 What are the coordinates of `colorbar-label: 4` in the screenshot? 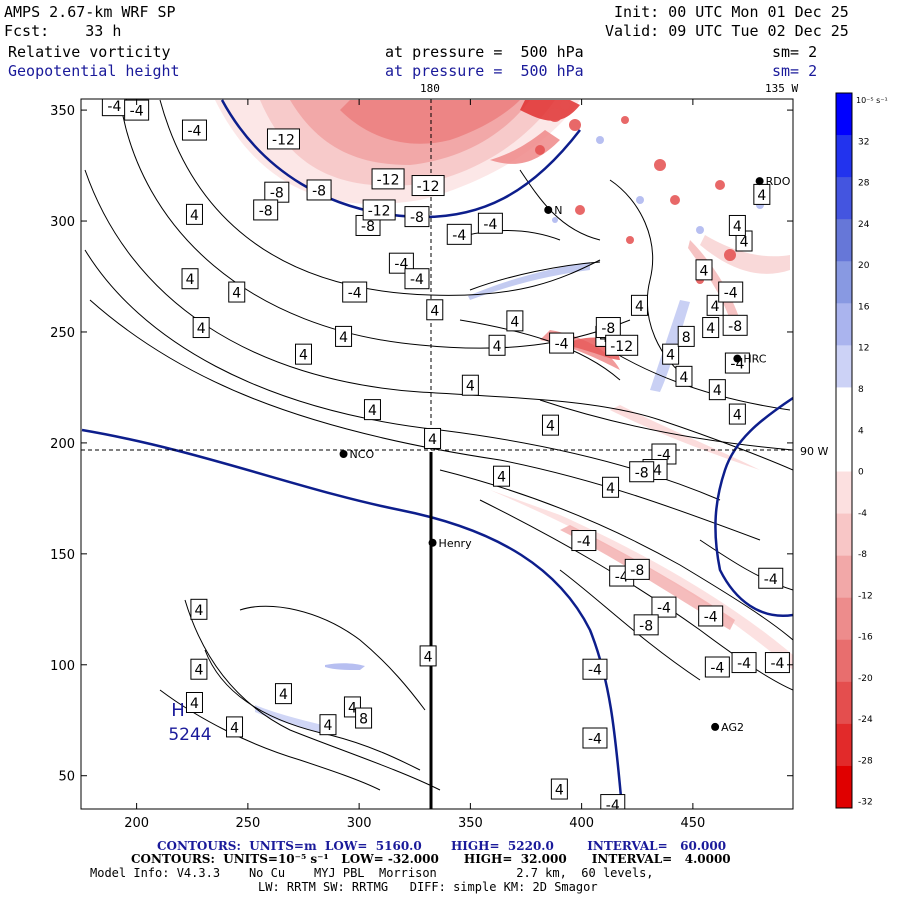 It's located at (861, 431).